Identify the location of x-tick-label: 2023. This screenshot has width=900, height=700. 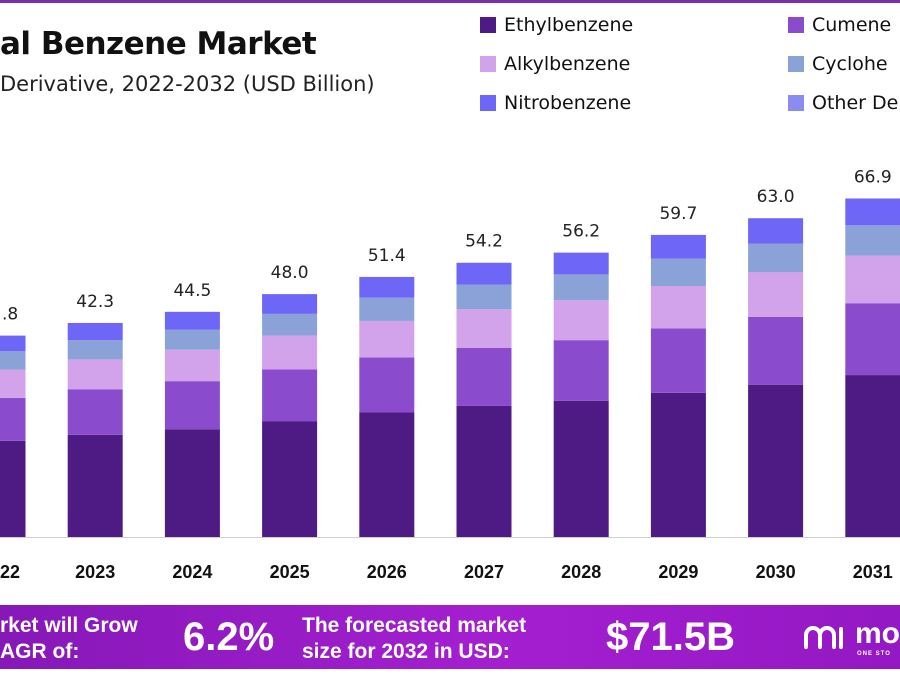
(95, 572).